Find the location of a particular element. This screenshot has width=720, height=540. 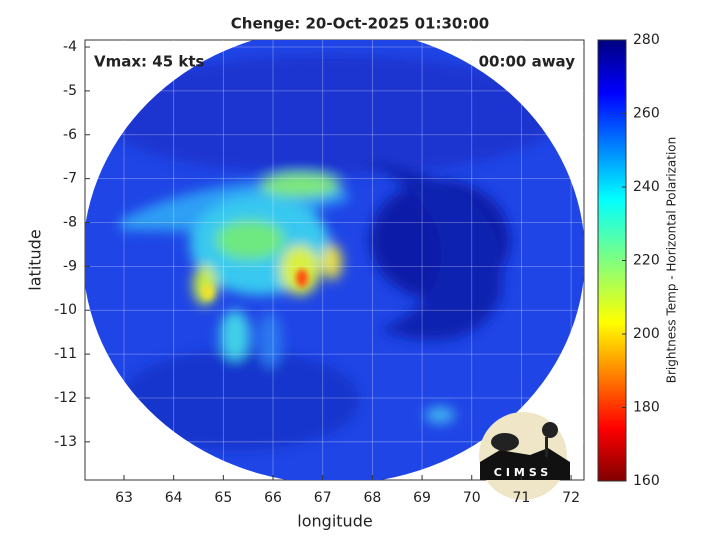

y-tick-label: -11 is located at coordinates (65, 354).